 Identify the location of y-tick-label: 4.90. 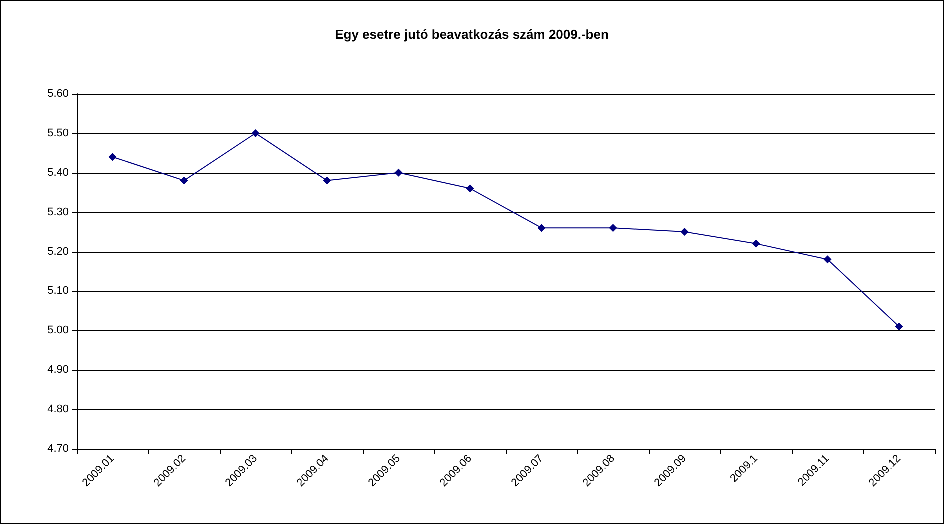
(58, 370).